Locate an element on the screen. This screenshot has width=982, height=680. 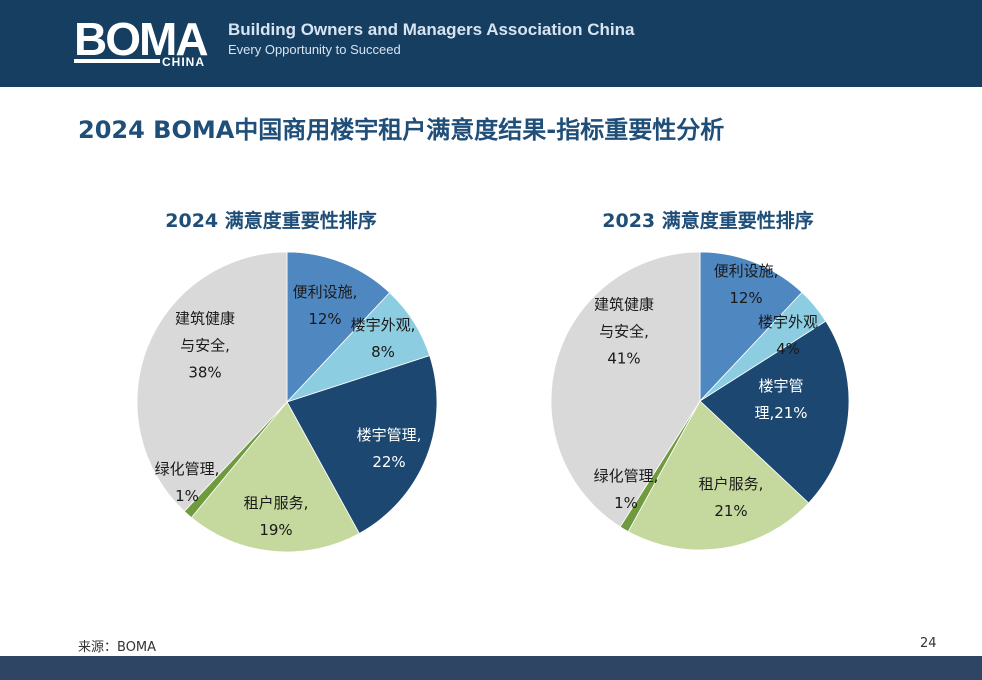
slice-label: 8% is located at coordinates (383, 352).